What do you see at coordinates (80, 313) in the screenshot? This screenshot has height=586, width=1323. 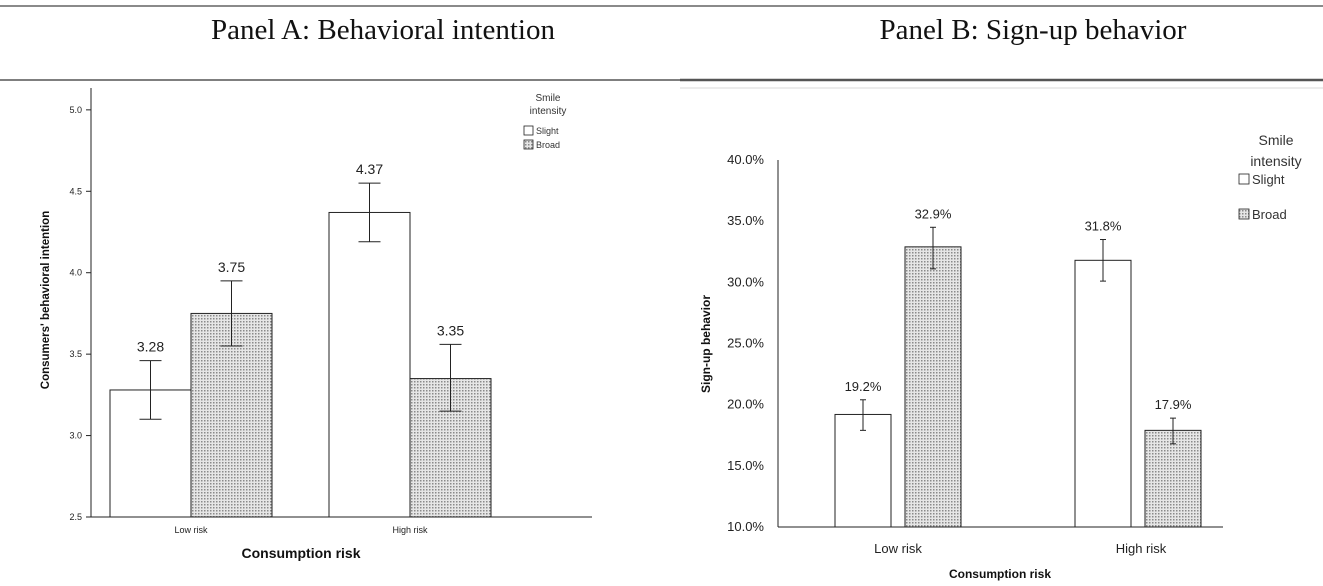 I see `panel-a-y-ticks: 2.5 3.0 3.5 4.0 4.5 5.0` at bounding box center [80, 313].